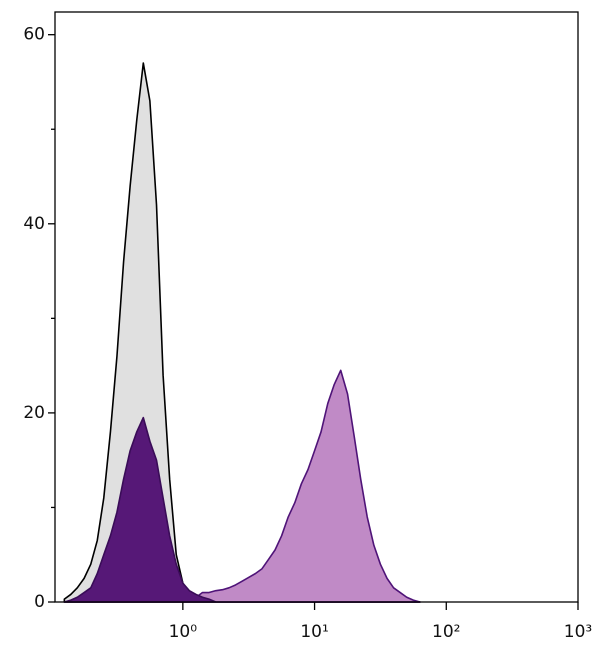  Describe the element at coordinates (183, 632) in the screenshot. I see `x-tick-label: 10⁰` at that location.